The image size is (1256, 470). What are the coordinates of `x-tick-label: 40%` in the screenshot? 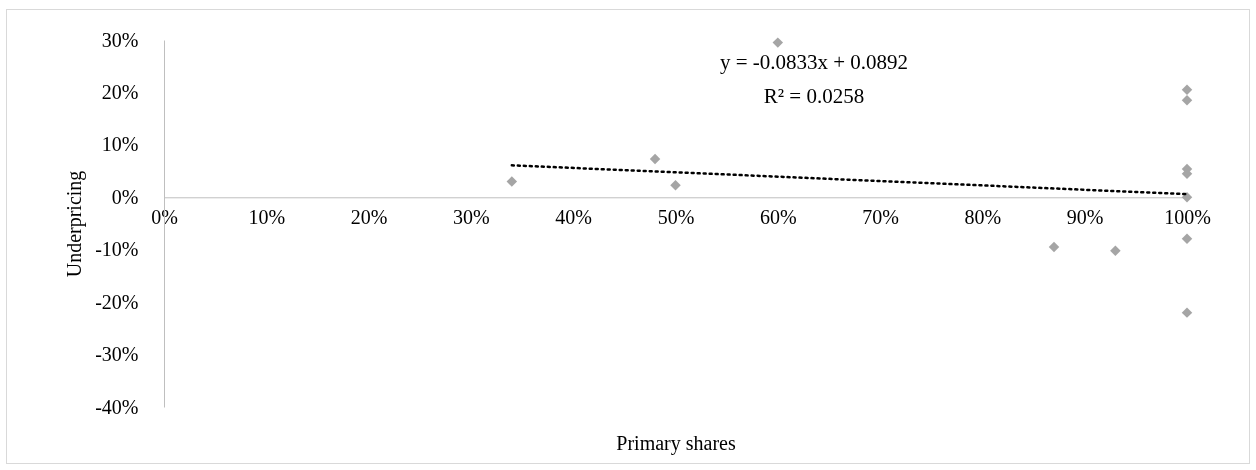 It's located at (574, 216).